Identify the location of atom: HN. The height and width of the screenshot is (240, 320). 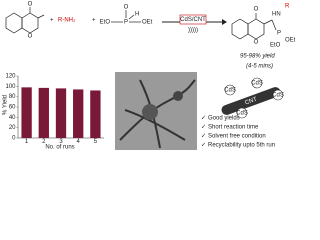
(276, 15).